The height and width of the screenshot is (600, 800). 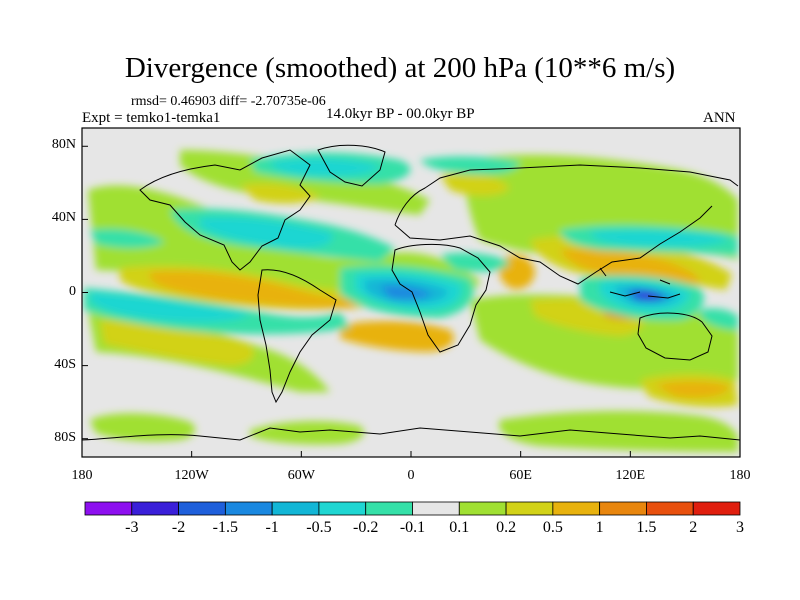 I want to click on coastline-south-america, so click(x=297, y=336).